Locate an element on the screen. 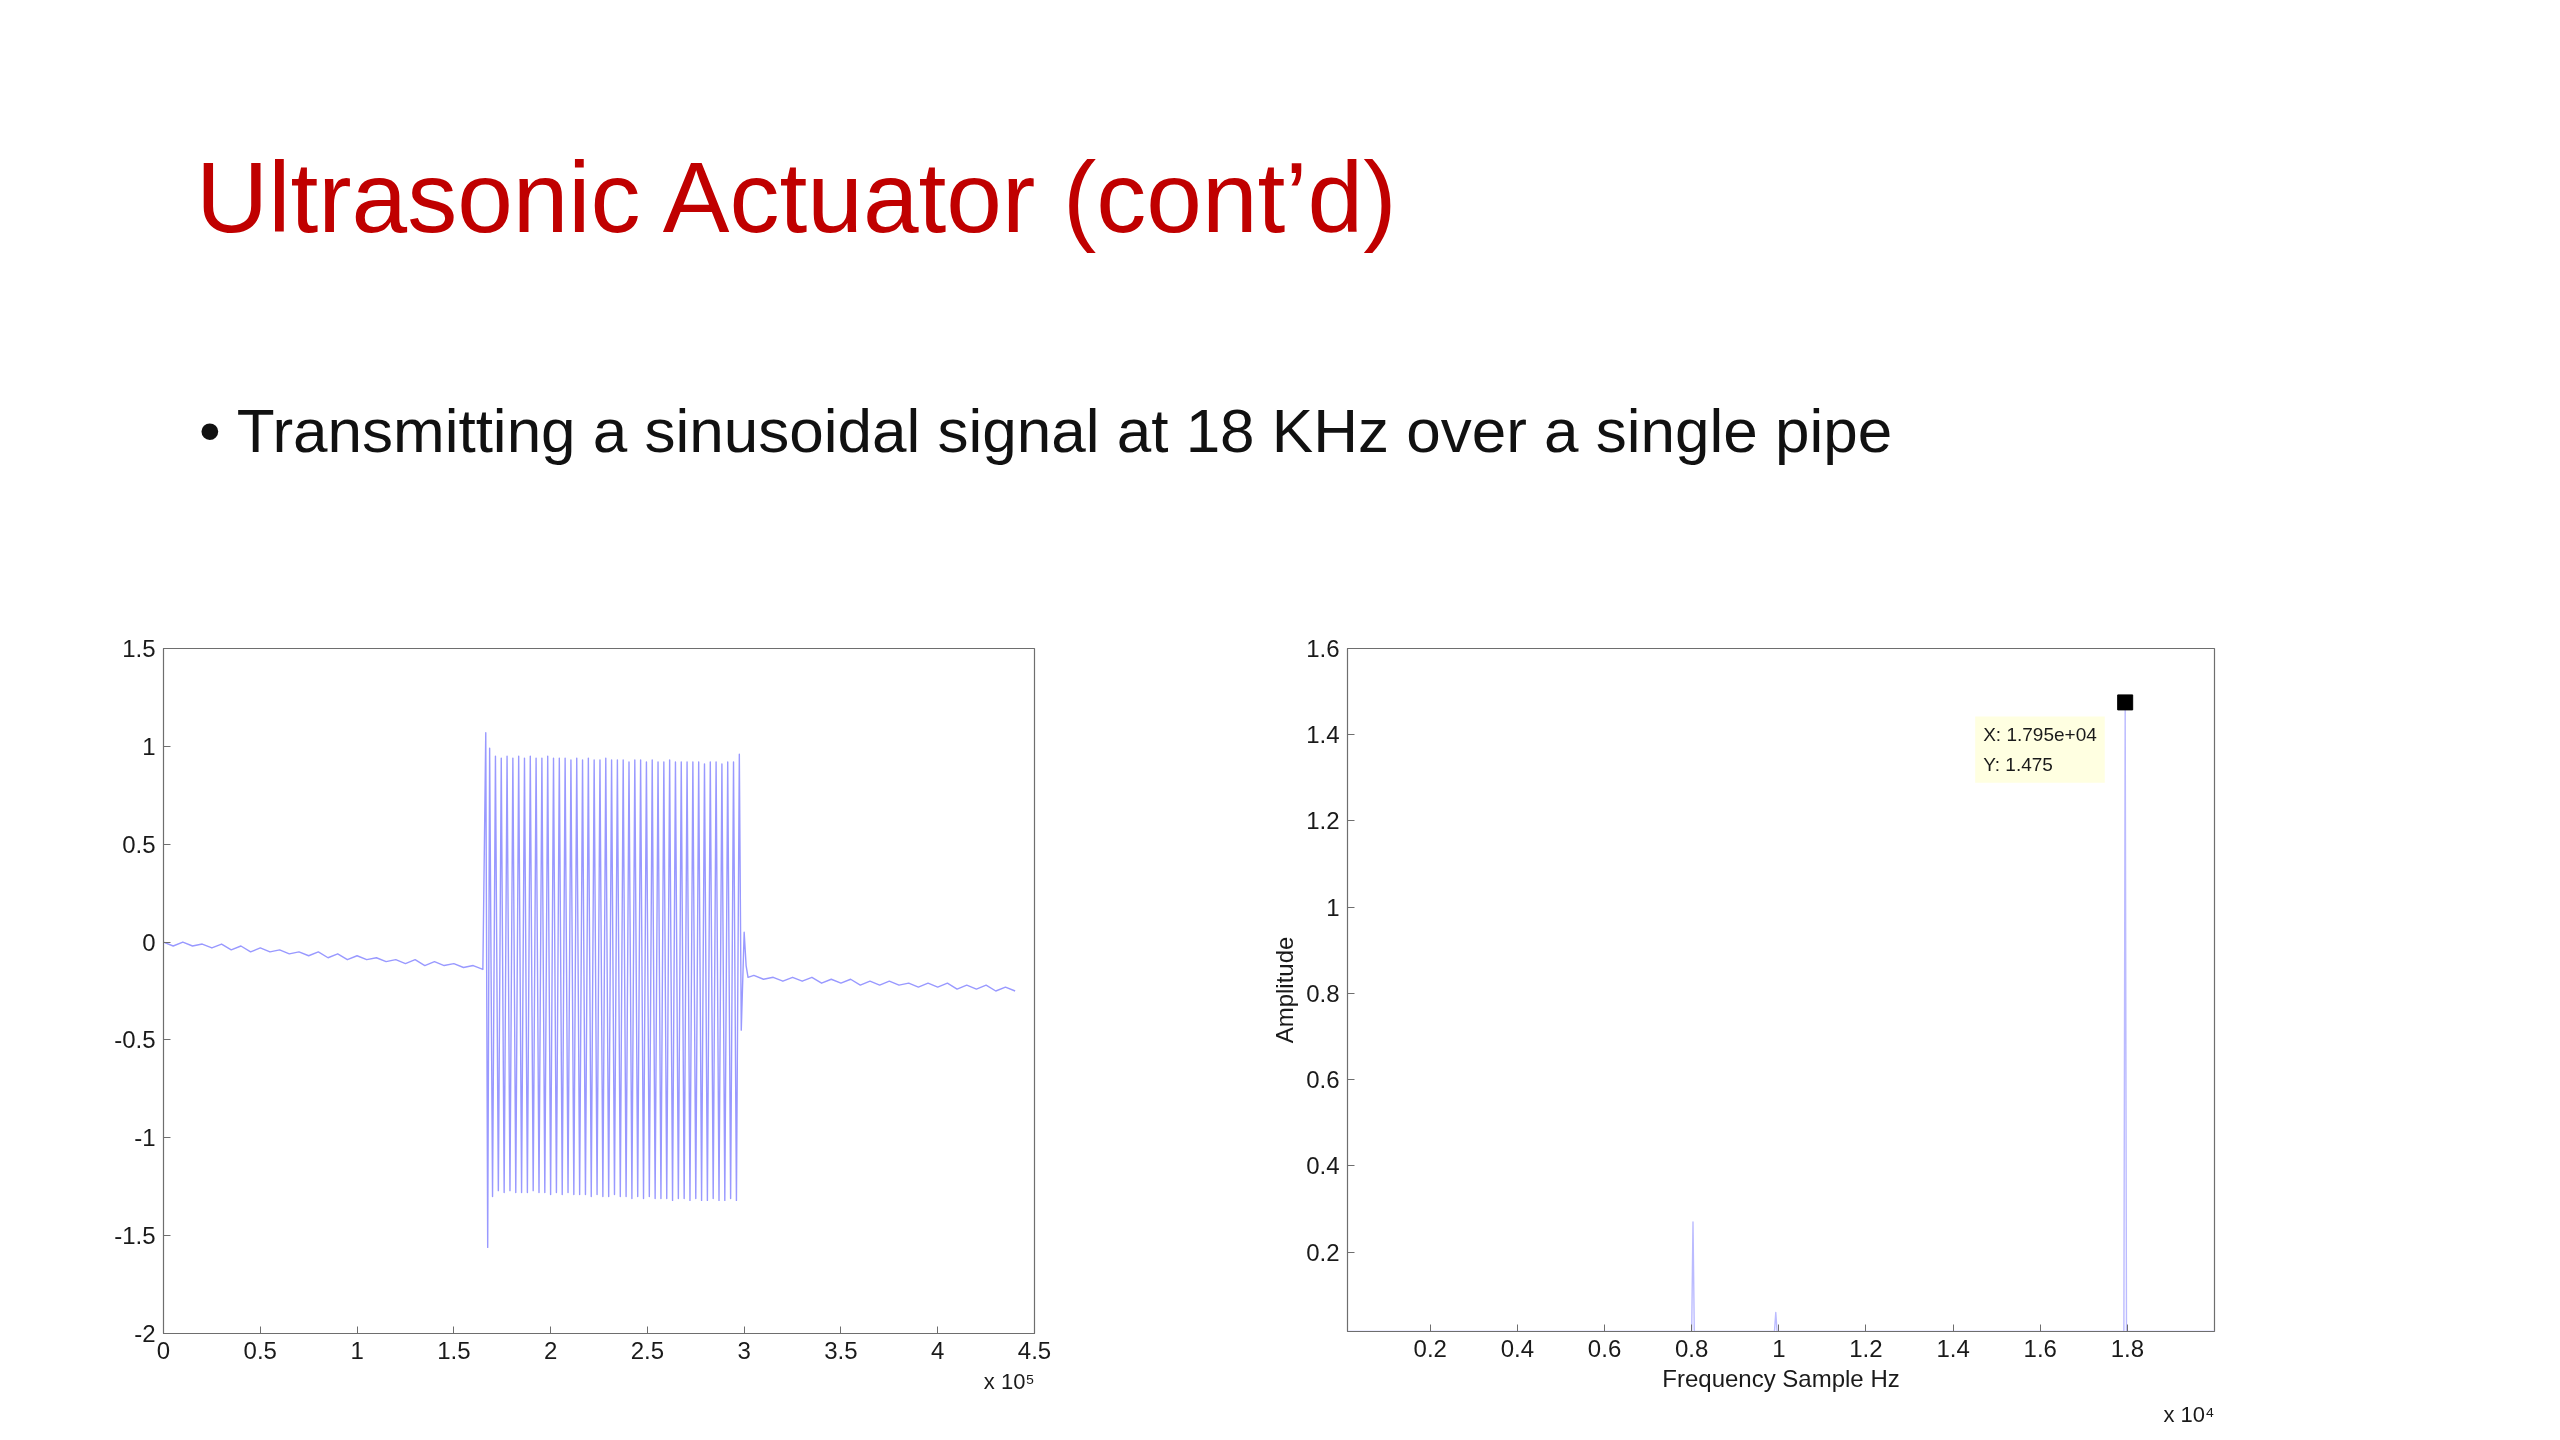  y-tick-label: 0.8 is located at coordinates (1323, 993).